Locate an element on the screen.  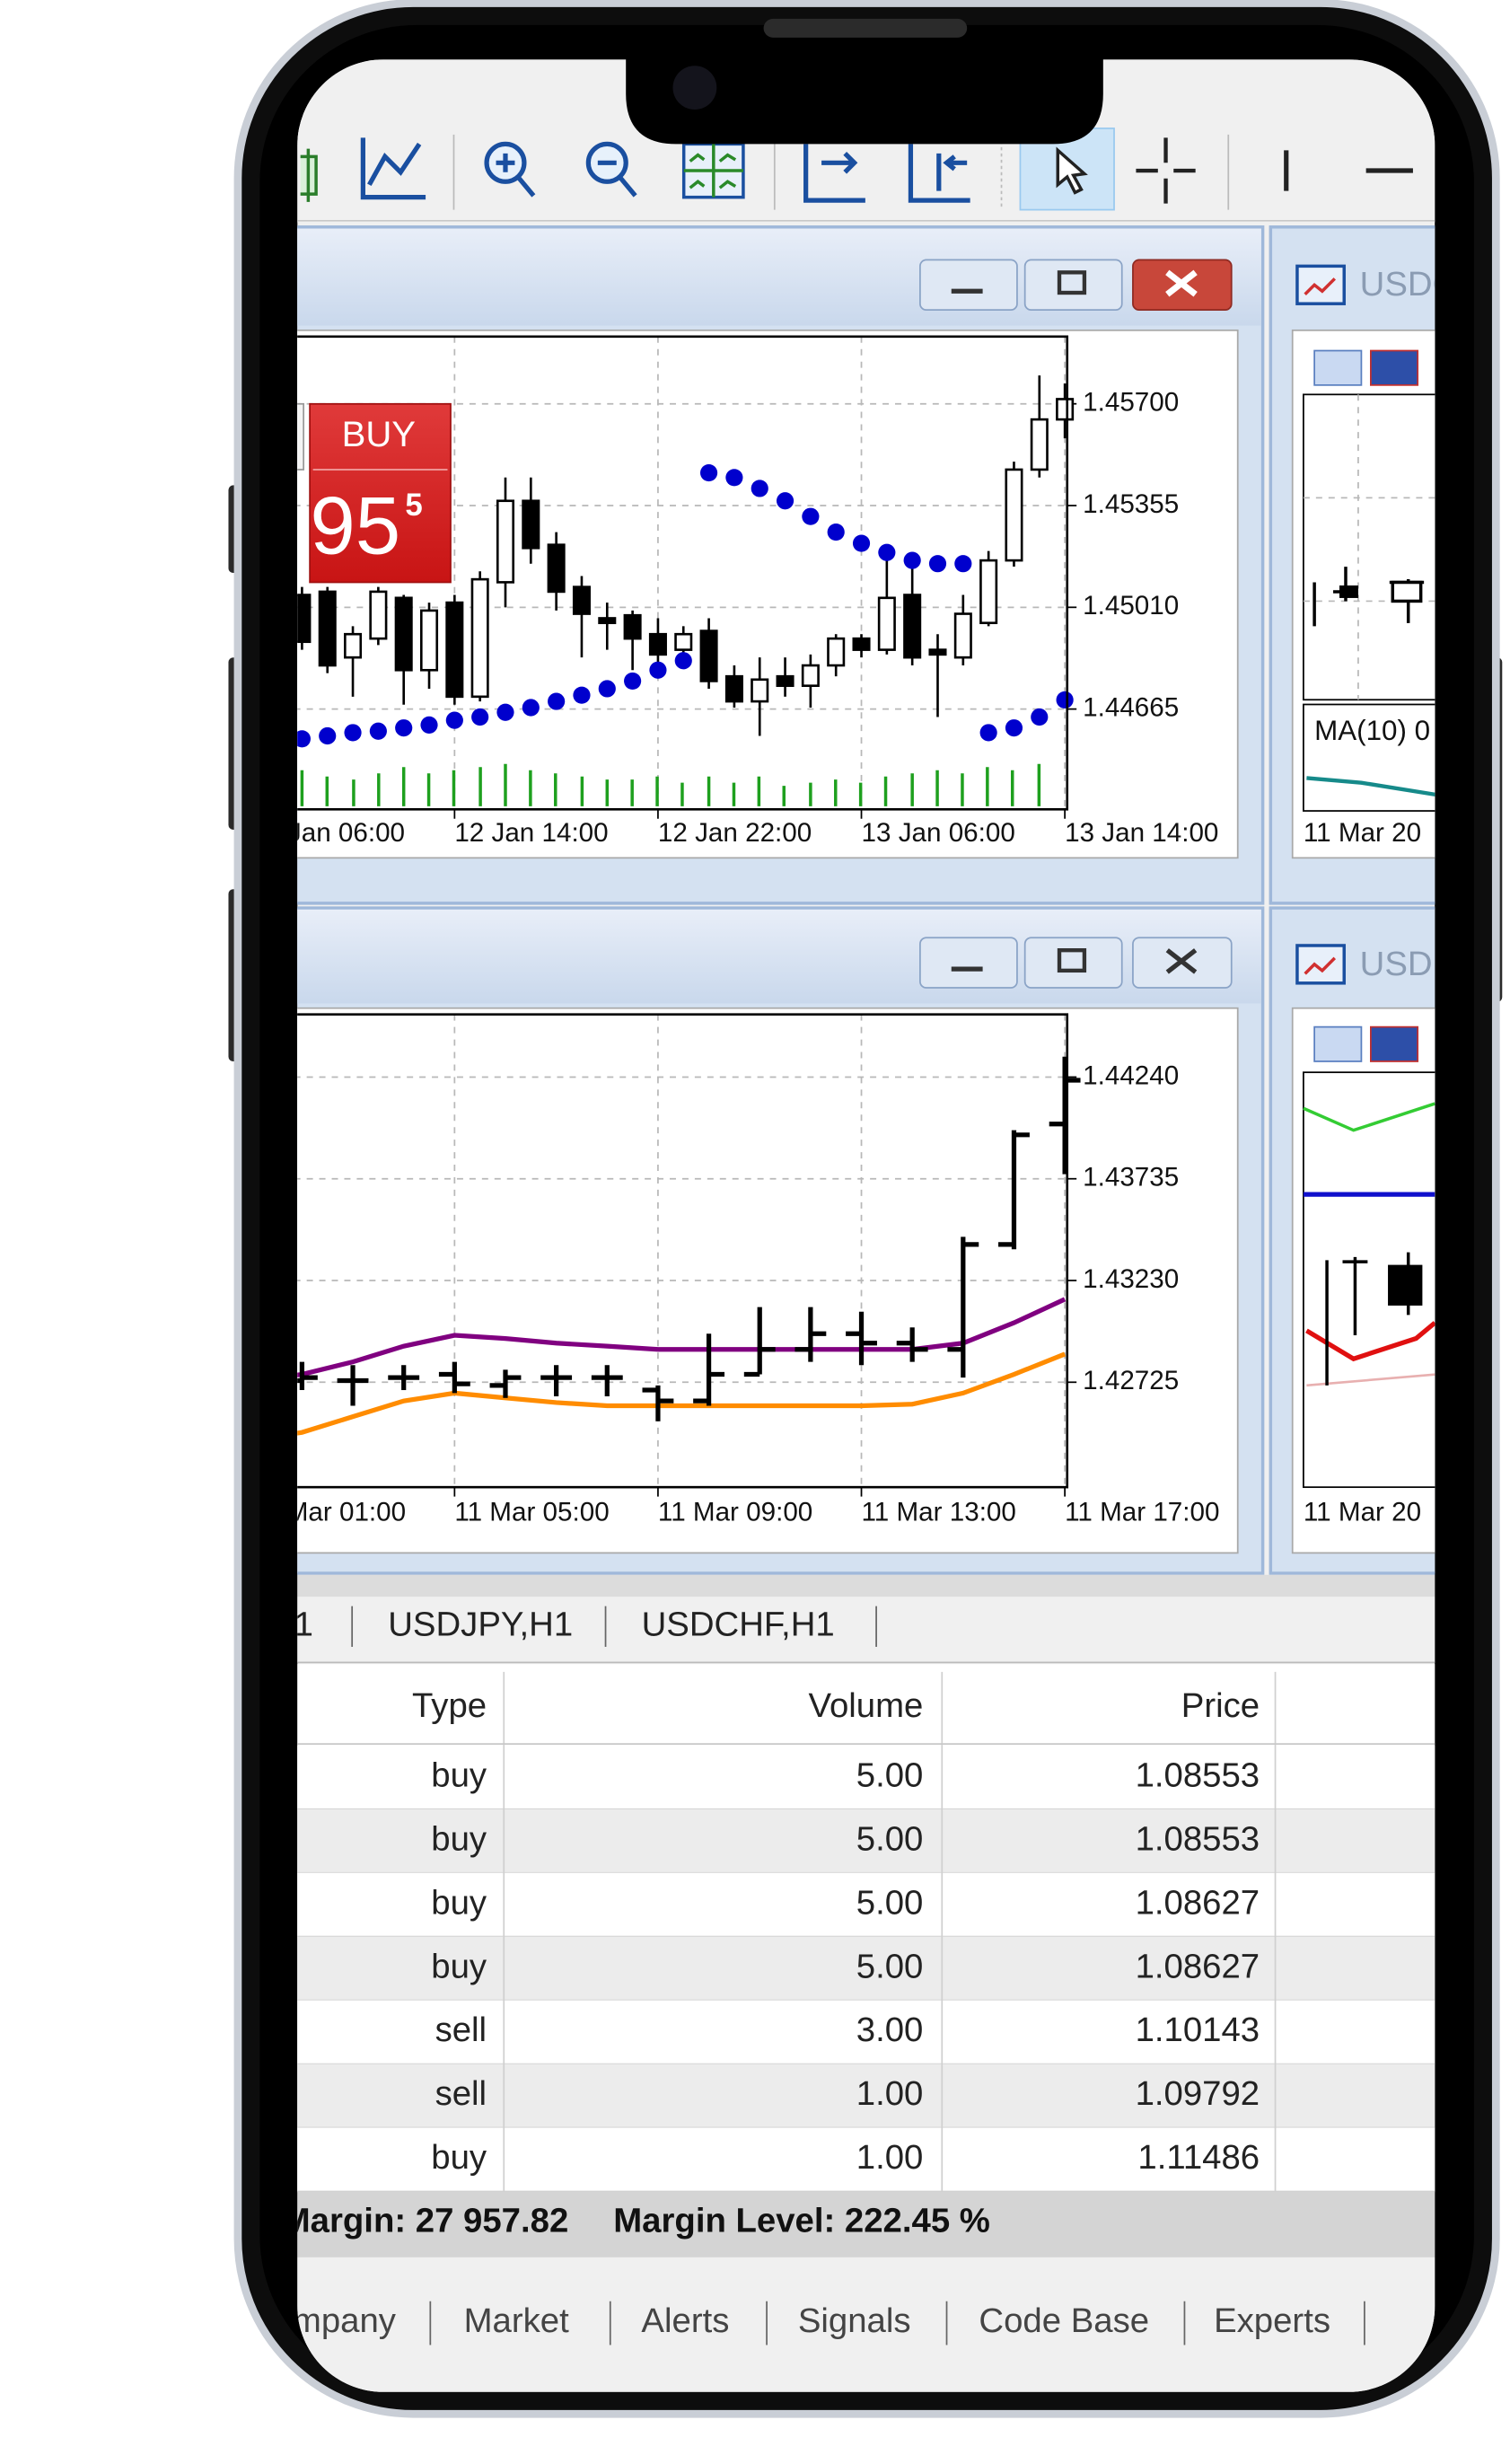
chart-tab: 1 is located at coordinates (303, 1624).